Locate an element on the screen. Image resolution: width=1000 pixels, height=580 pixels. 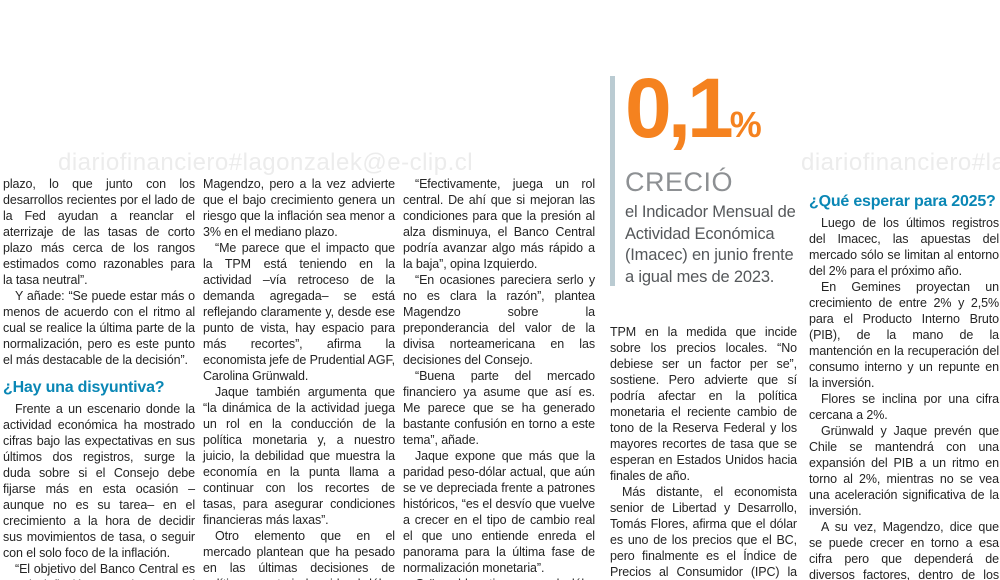
percent-sign: % is located at coordinates (745, 124).